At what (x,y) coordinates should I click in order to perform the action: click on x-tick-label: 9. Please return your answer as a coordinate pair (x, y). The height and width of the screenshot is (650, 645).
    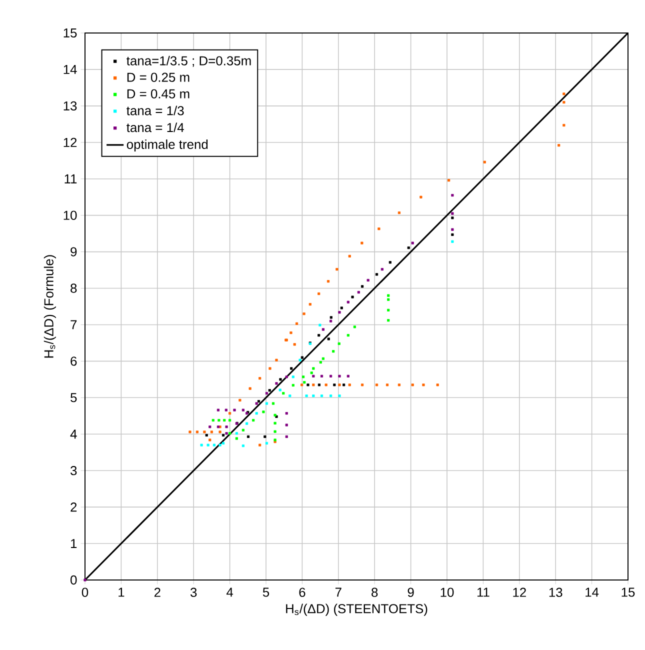
    Looking at the image, I should click on (411, 592).